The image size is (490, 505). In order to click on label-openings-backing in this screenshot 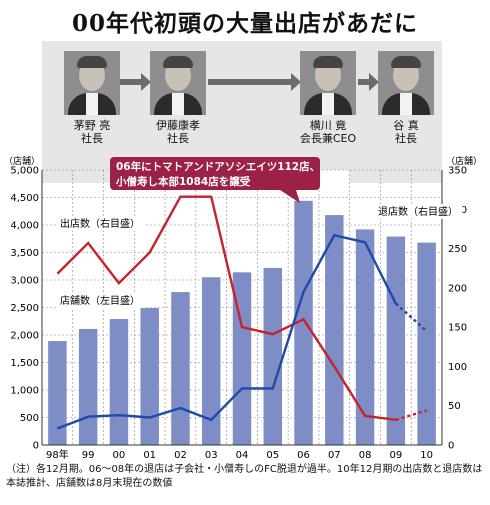, I will do `click(101, 223)`.